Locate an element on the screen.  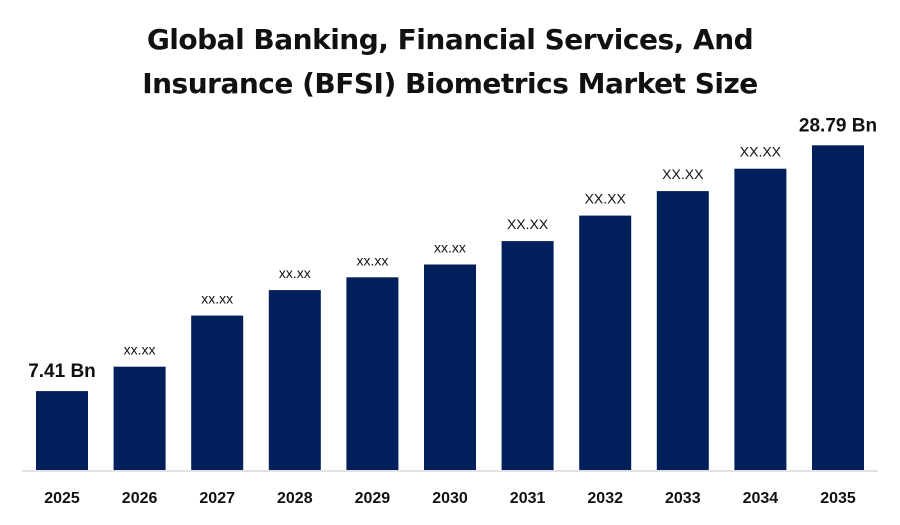
x-tick-2032: 2032 is located at coordinates (605, 498).